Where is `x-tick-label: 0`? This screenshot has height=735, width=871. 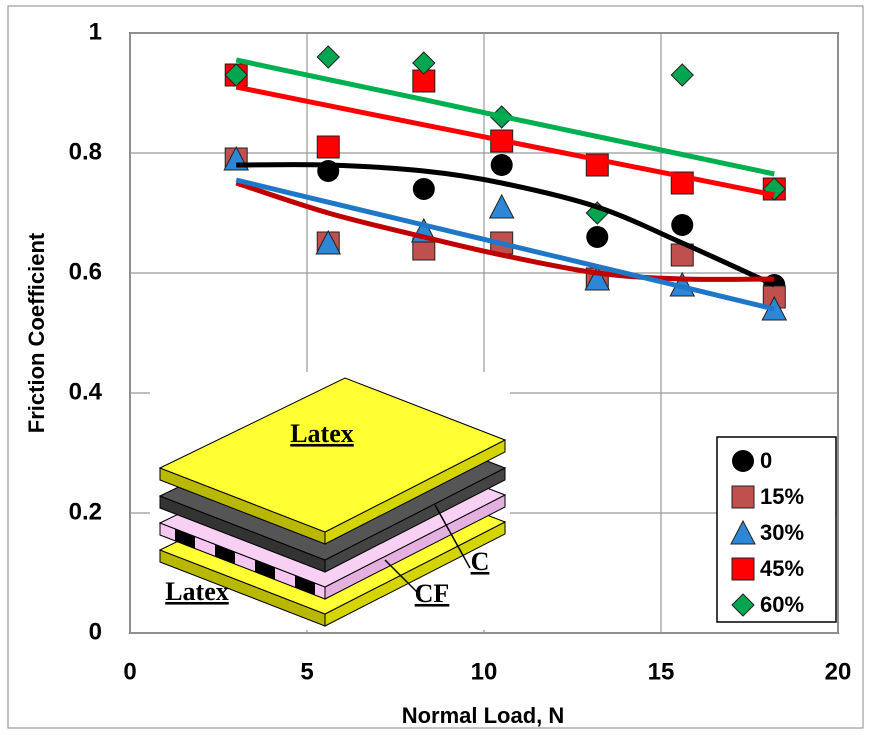
x-tick-label: 0 is located at coordinates (129, 671).